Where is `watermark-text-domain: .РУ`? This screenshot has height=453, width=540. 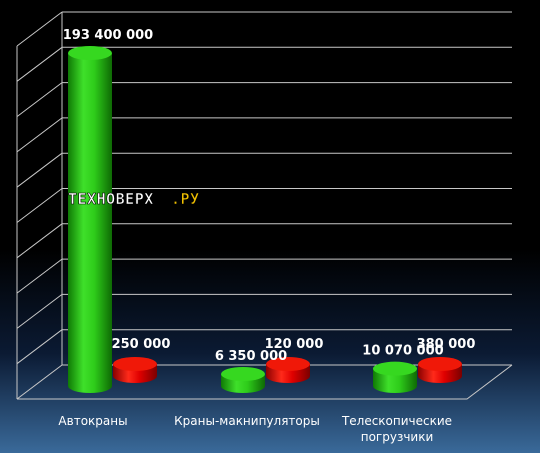
watermark-text-domain: .РУ is located at coordinates (185, 199).